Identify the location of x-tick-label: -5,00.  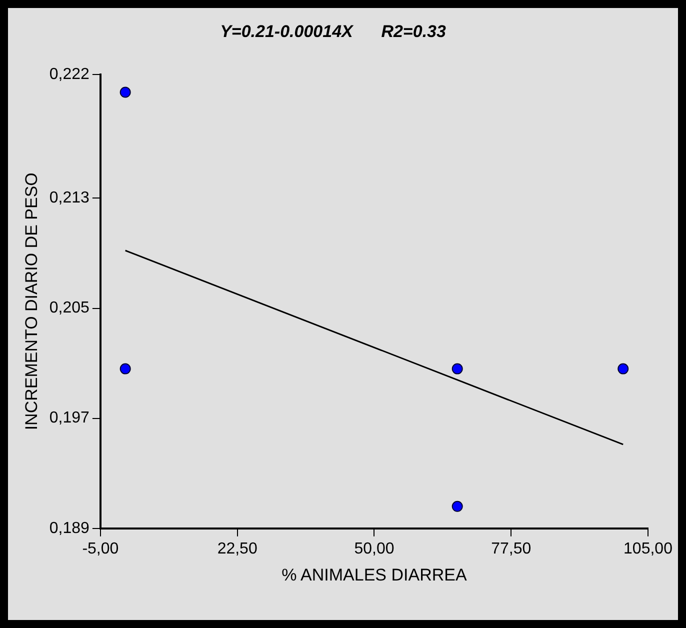
(100, 549).